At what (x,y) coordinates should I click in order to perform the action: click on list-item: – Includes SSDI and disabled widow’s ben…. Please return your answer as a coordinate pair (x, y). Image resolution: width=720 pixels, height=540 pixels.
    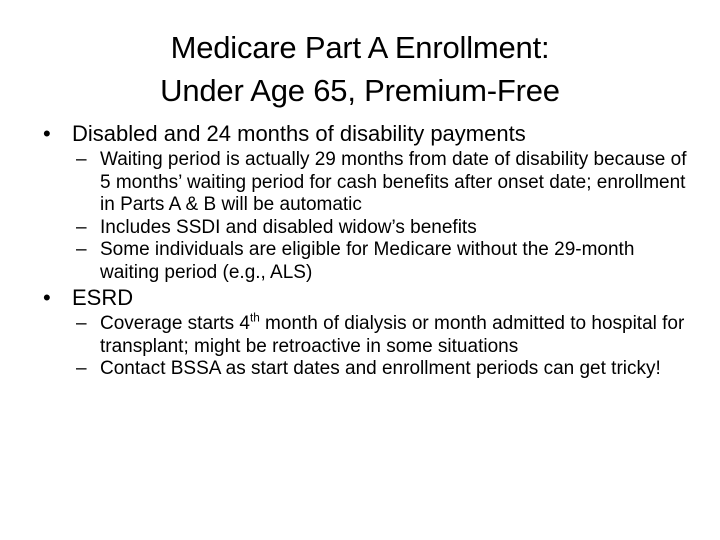
    Looking at the image, I should click on (363, 228).